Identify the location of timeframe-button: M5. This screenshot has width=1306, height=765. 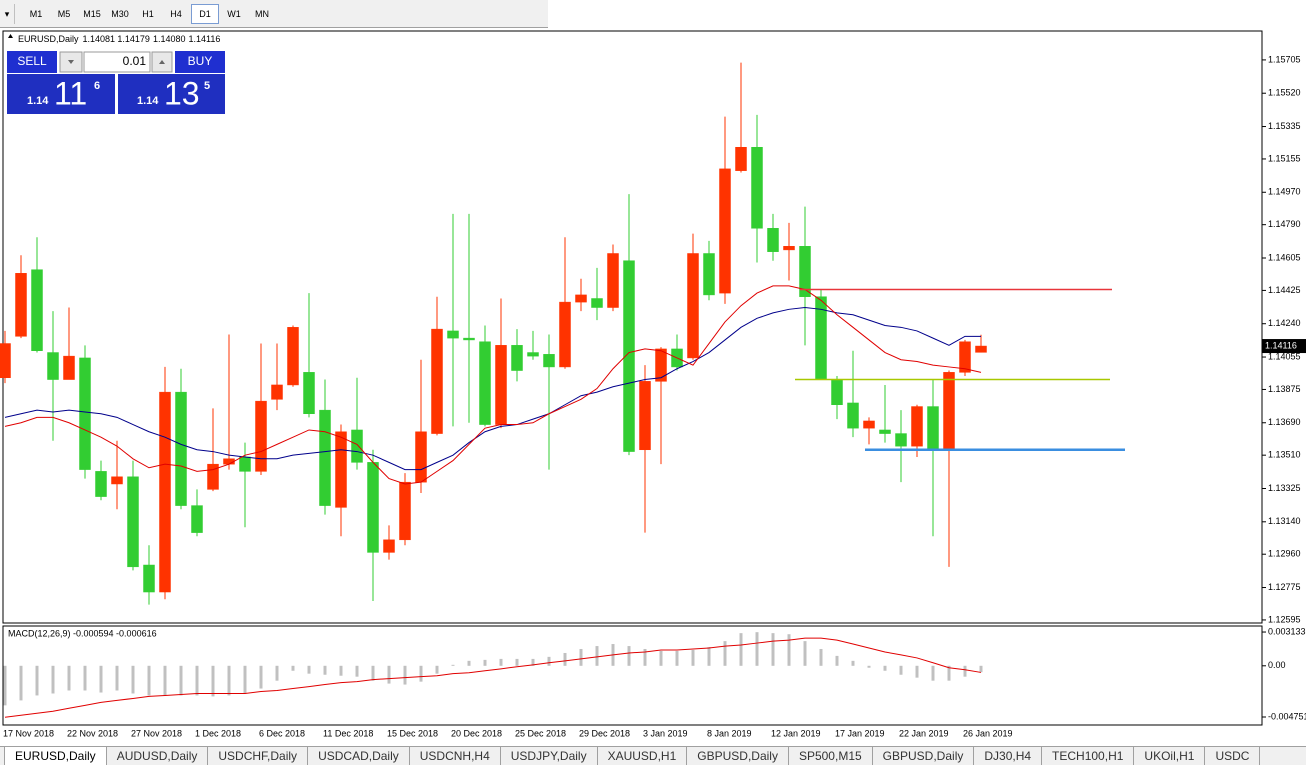
(64, 13).